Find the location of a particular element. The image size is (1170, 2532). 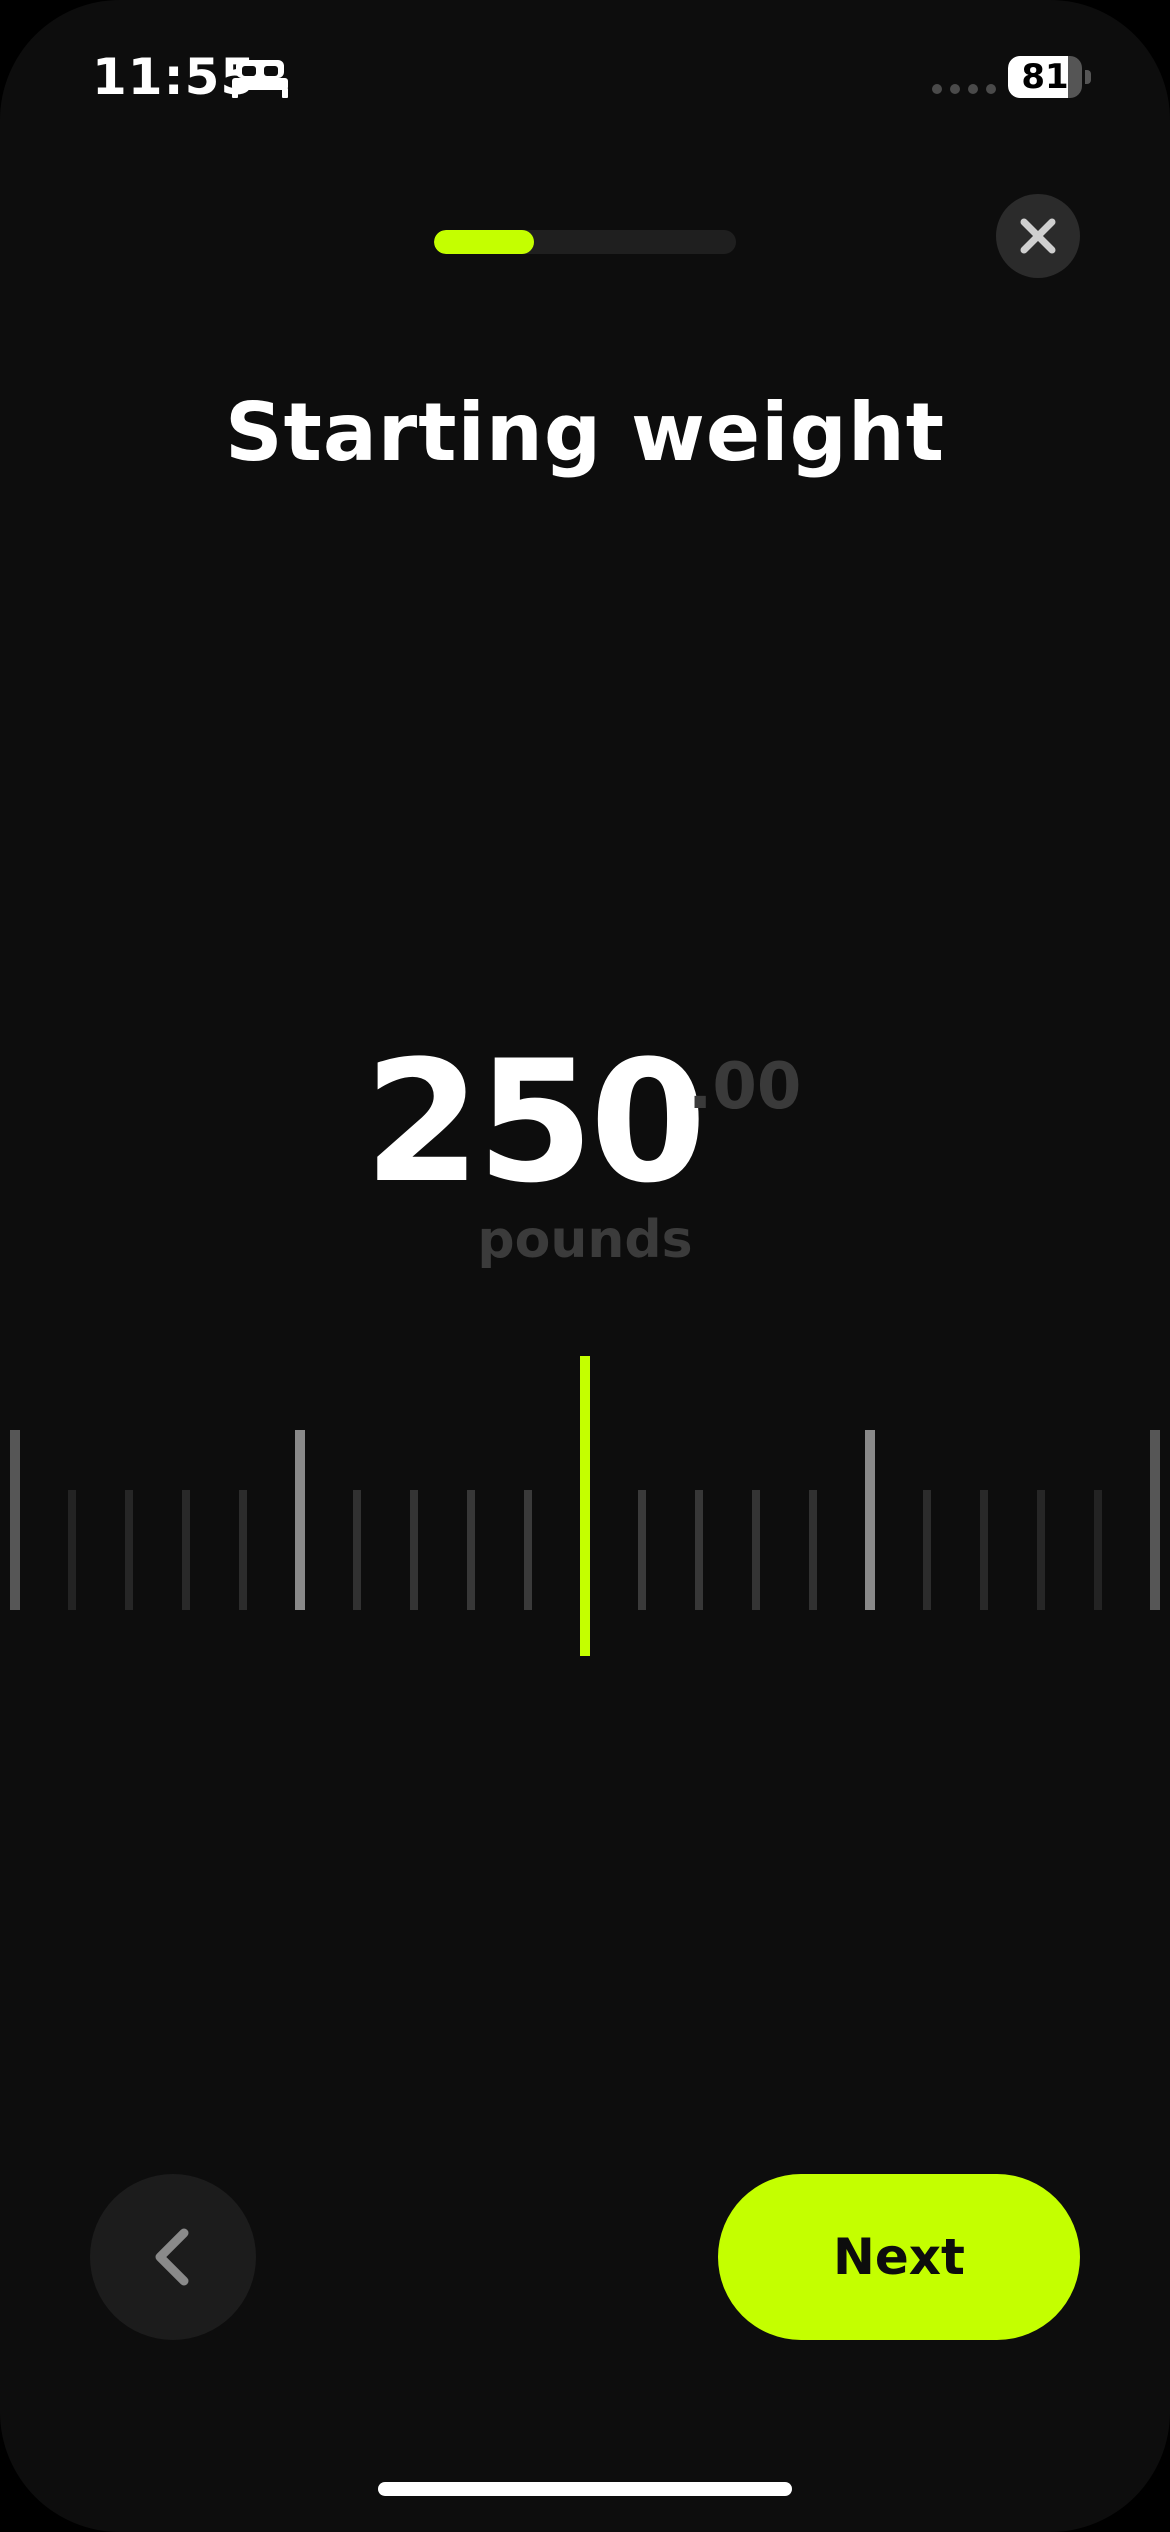

next-button: Next is located at coordinates (899, 2257).